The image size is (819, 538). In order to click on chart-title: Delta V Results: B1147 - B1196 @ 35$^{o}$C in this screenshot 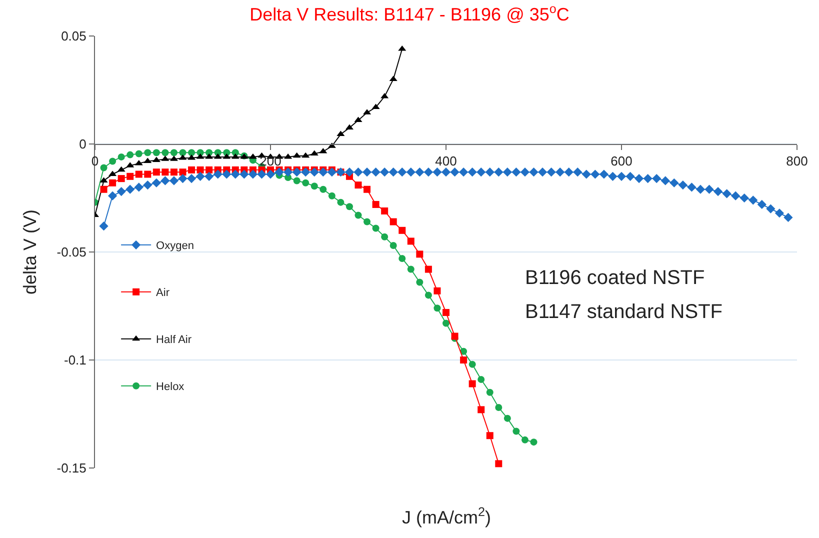, I will do `click(410, 13)`.